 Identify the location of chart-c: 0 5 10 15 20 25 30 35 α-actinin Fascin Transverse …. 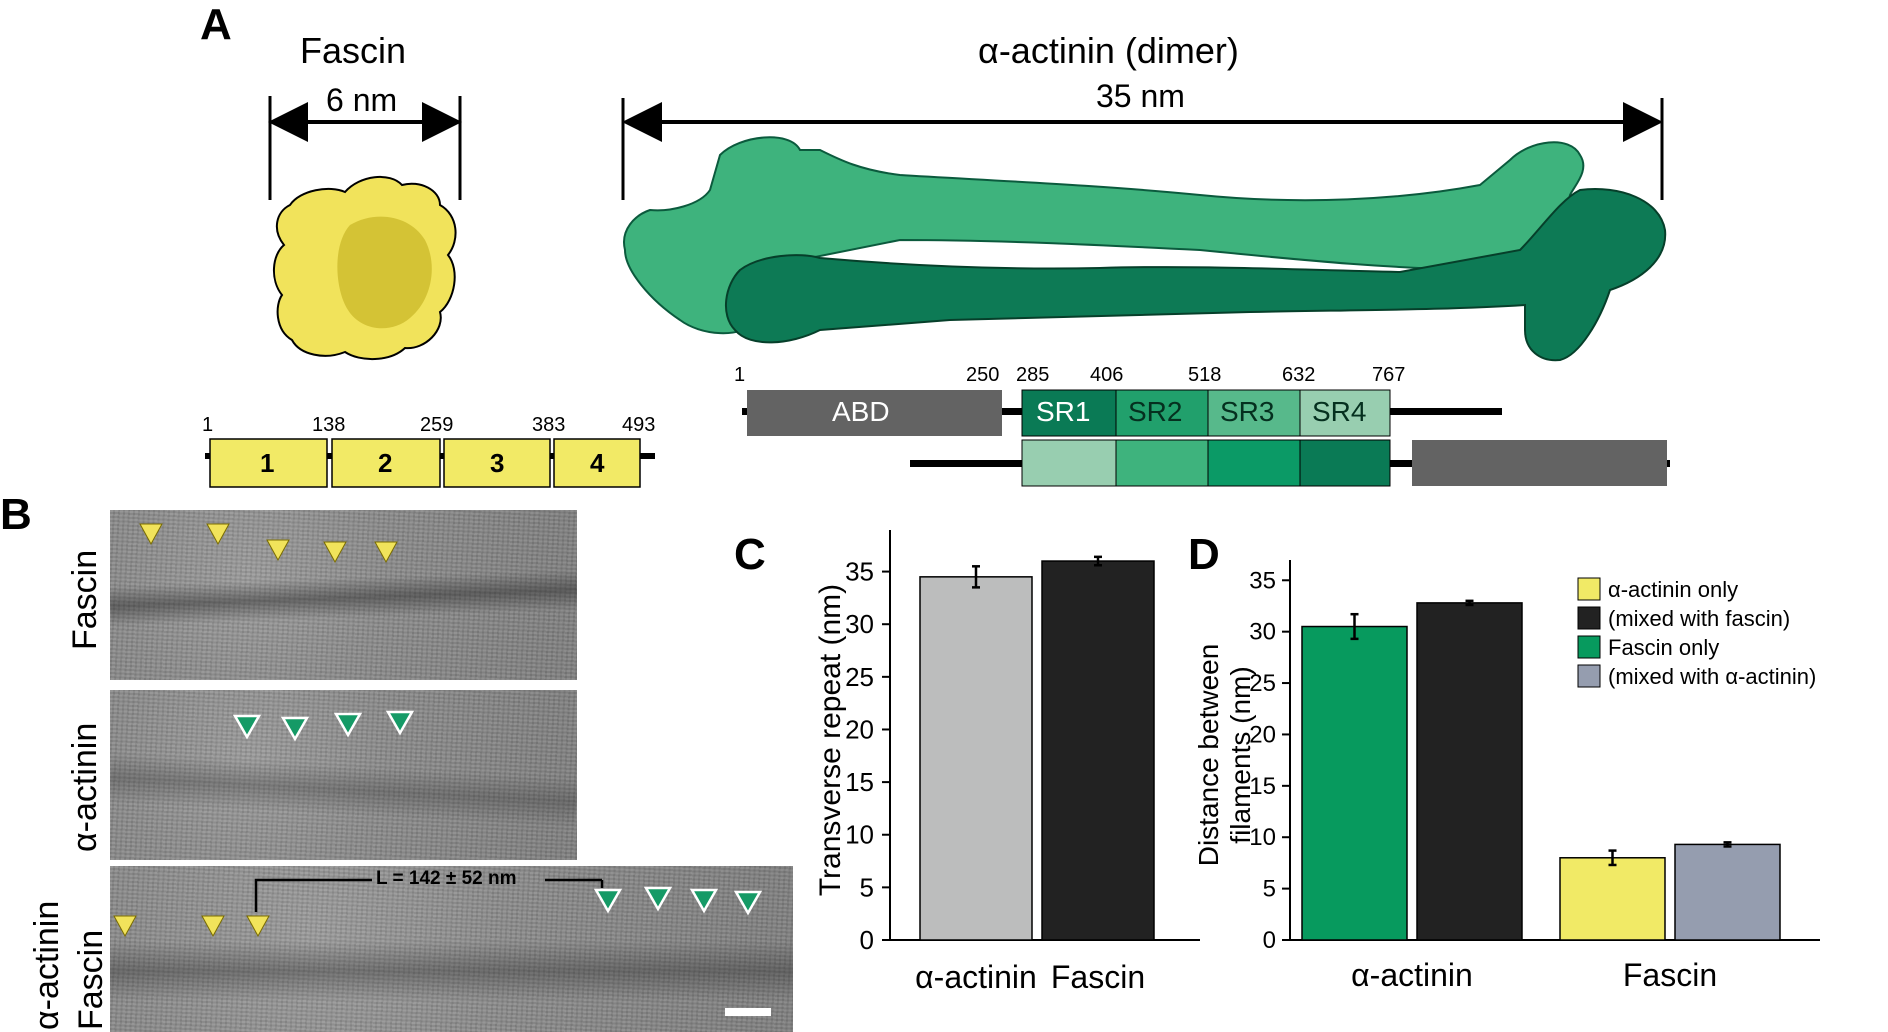
(1007, 762).